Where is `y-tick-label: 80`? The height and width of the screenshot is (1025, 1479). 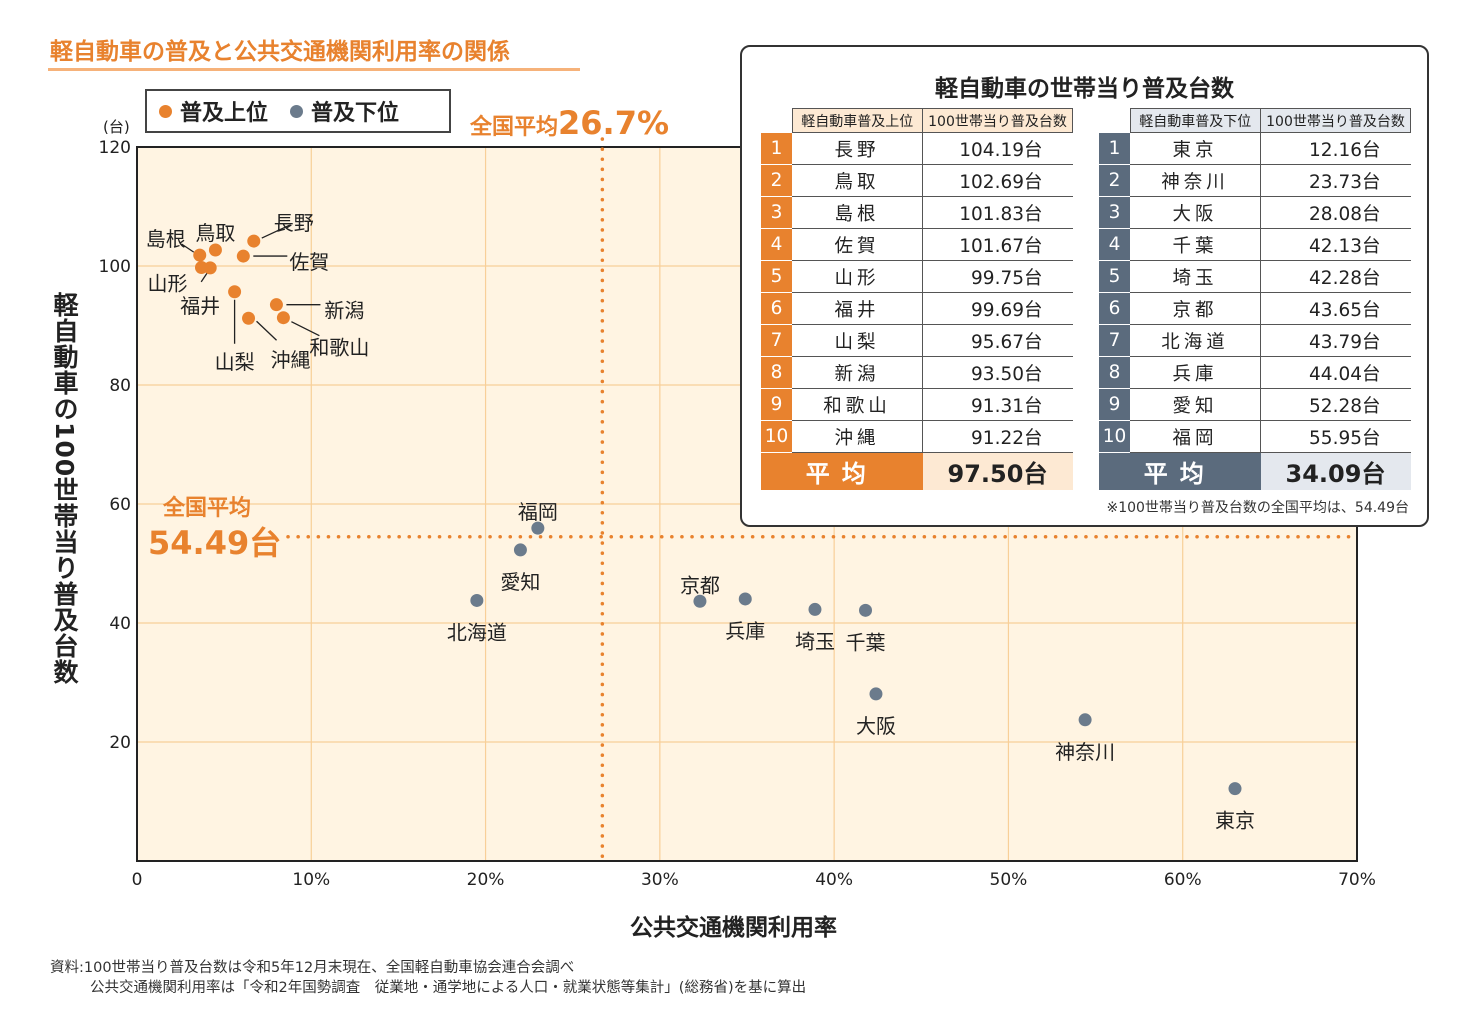 y-tick-label: 80 is located at coordinates (120, 386).